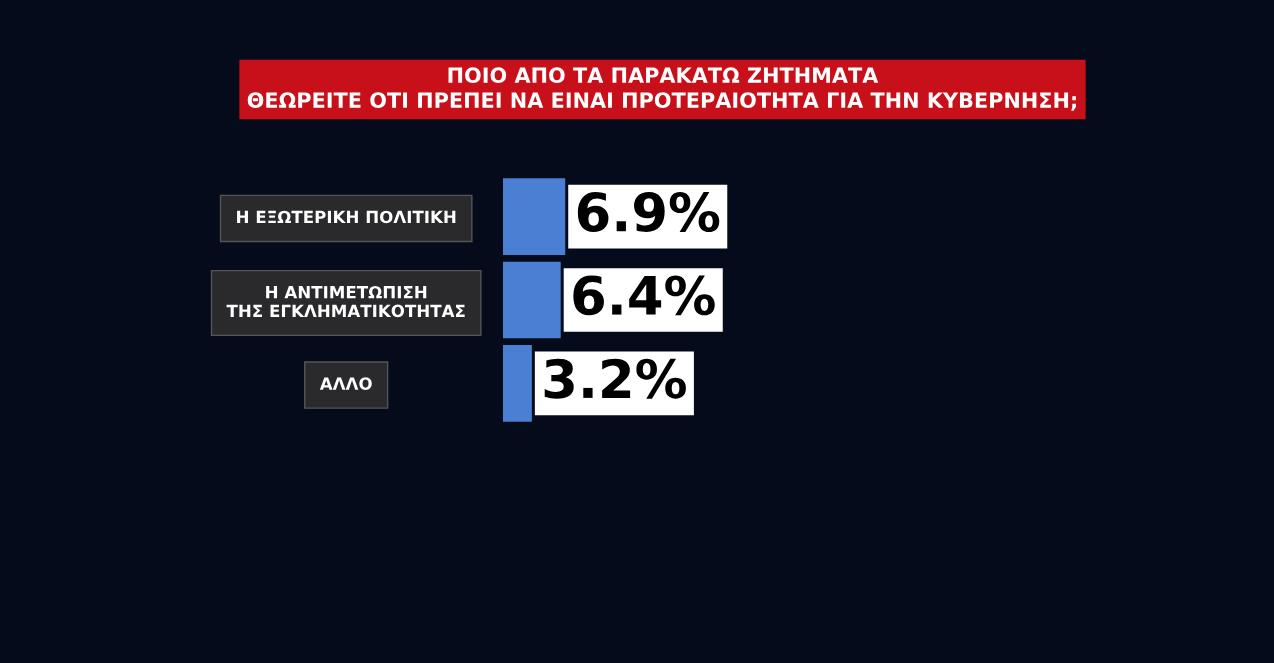 The image size is (1274, 663). What do you see at coordinates (661, 89) in the screenshot?
I see `text: ΠΟΙΟ ΑΠΟ ΤΑ ΠΑΡΑΚΑΤΩ ΖΗΤΗΜΑΤΑ ΘΕΩΡΕΙΤΕ ΟΤΙ ΠΡΕΠΕΙ ΝΑ ΕΙΝΑΙ ΠΡΟΤΕΡΑΙΟΤΗΤΑ ΓΙΑ ΤΗΝ ΚΥΒΕΡΝΗΣΗ;` at bounding box center [661, 89].